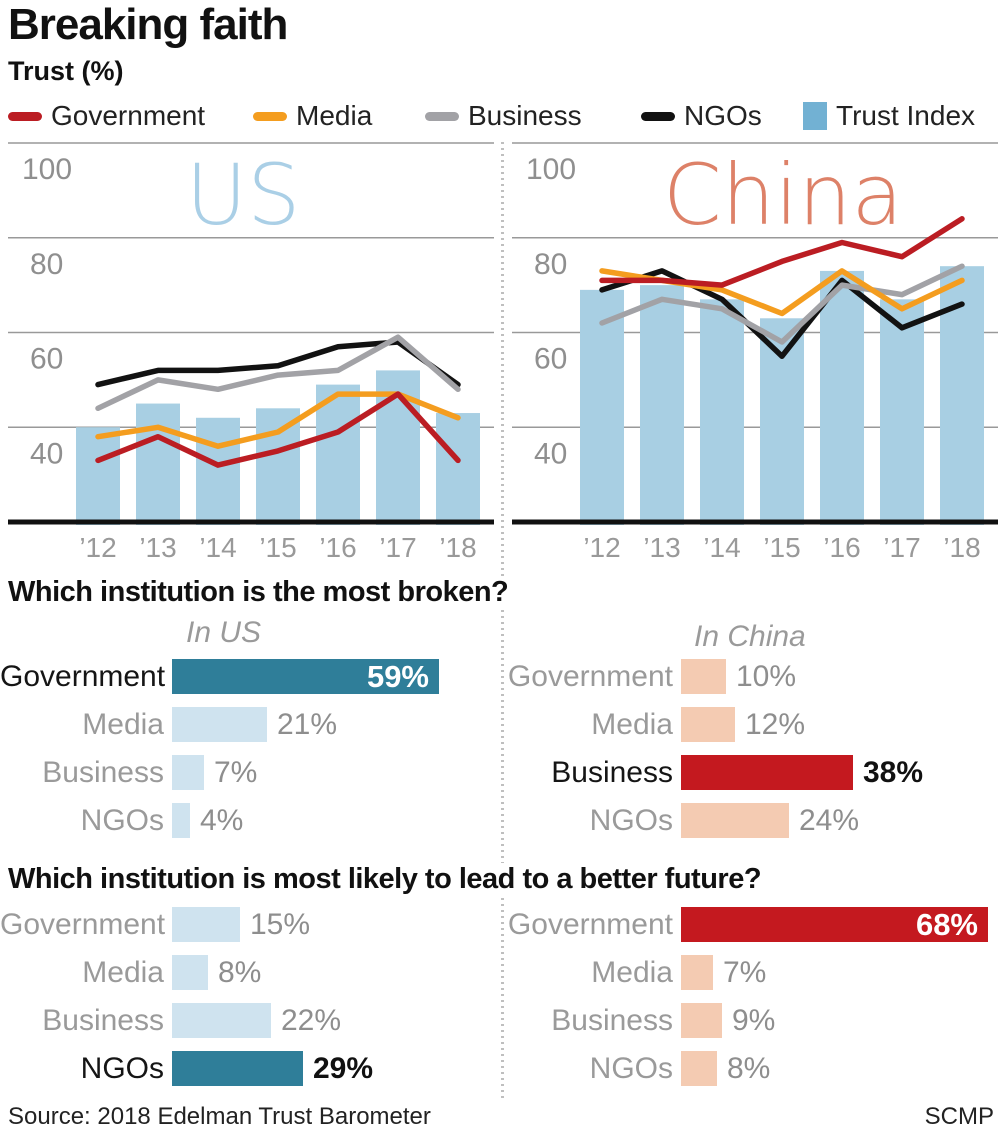  Describe the element at coordinates (503, 116) in the screenshot. I see `legend-item-business: Business` at that location.